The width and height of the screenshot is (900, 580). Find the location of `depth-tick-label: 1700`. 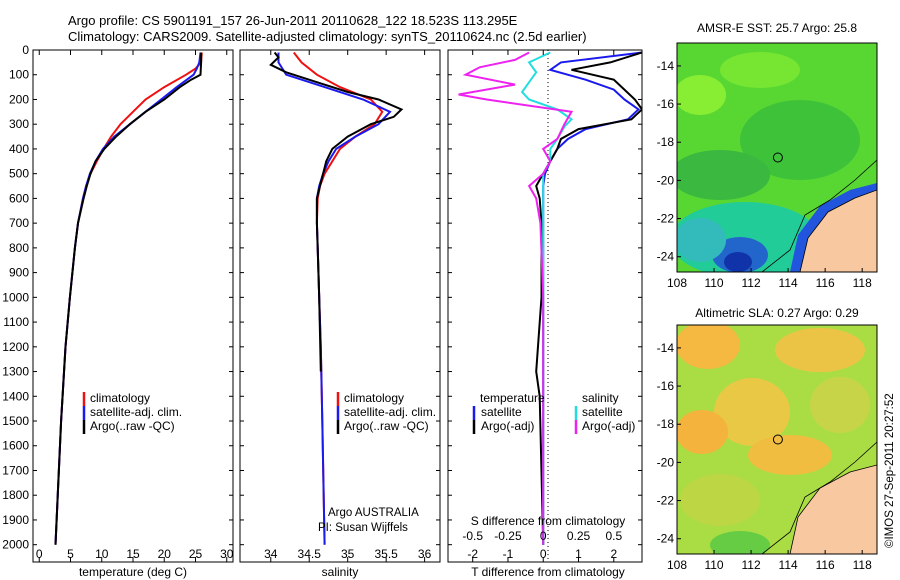

depth-tick-label: 1700 is located at coordinates (15, 470).